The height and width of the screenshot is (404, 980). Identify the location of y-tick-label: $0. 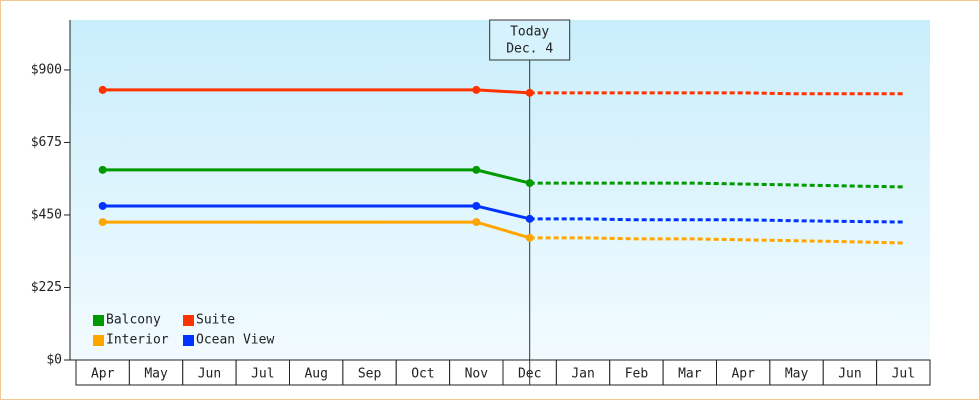
(54, 360).